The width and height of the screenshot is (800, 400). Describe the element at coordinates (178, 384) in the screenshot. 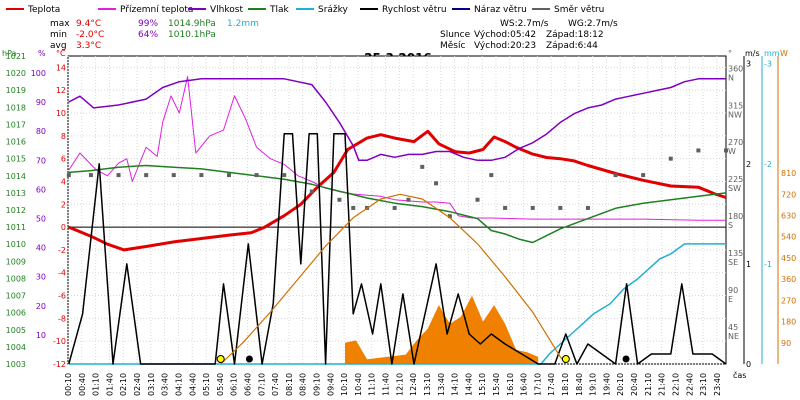

I see `tick-label-time: 04:10` at that location.